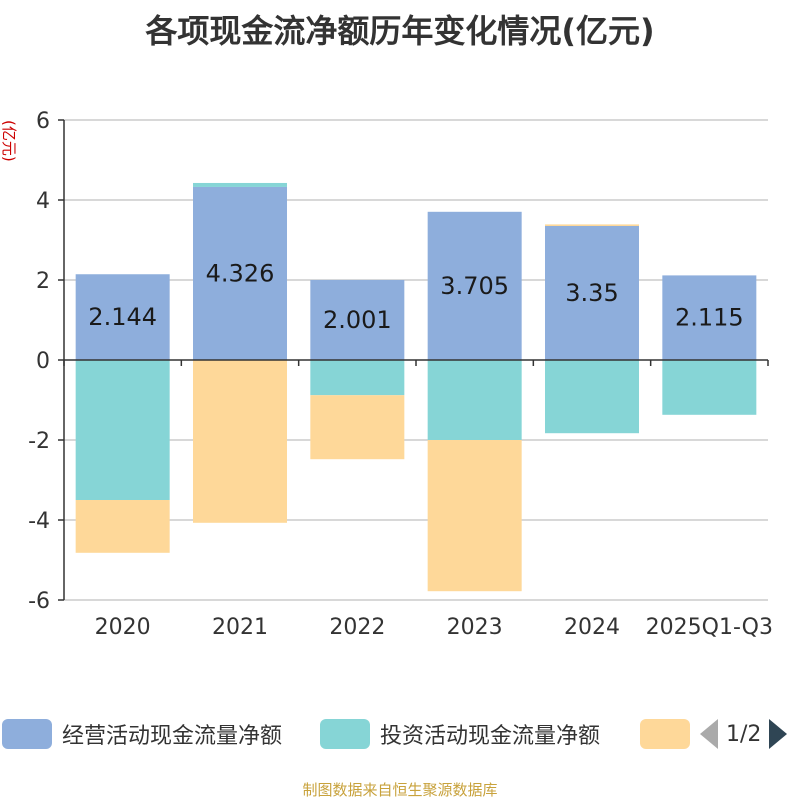 The height and width of the screenshot is (800, 800). What do you see at coordinates (709, 627) in the screenshot?
I see `x-category-label: 2025Q1-Q3` at bounding box center [709, 627].